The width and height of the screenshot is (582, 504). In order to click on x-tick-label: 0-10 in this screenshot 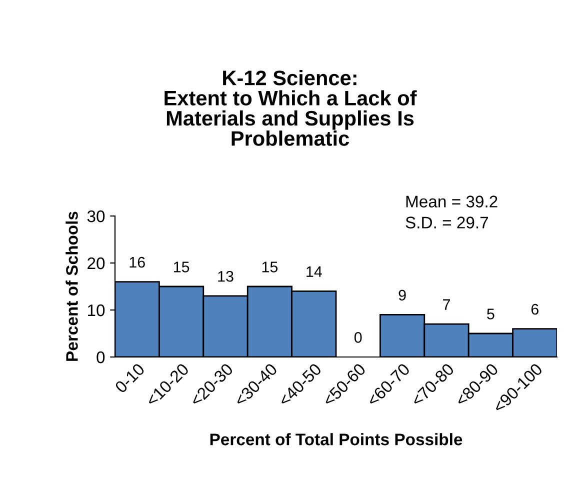, I will do `click(130, 378)`.